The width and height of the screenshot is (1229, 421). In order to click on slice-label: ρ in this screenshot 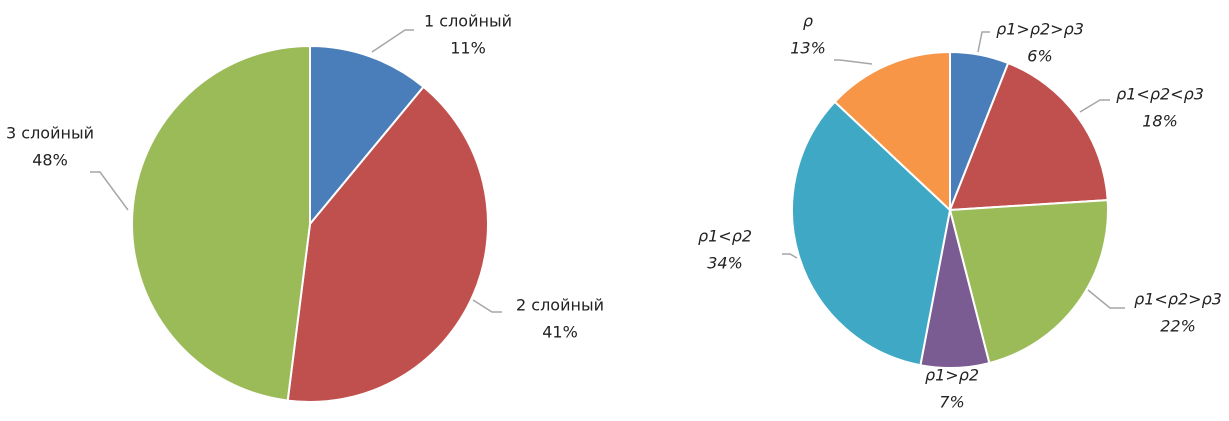, I will do `click(808, 21)`.